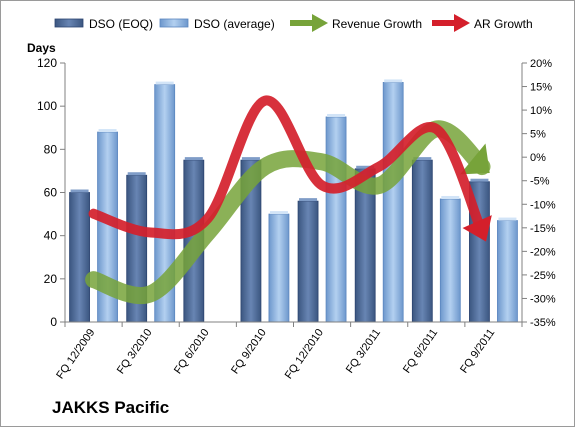  I want to click on y2-tick-label: 15%, so click(541, 88).